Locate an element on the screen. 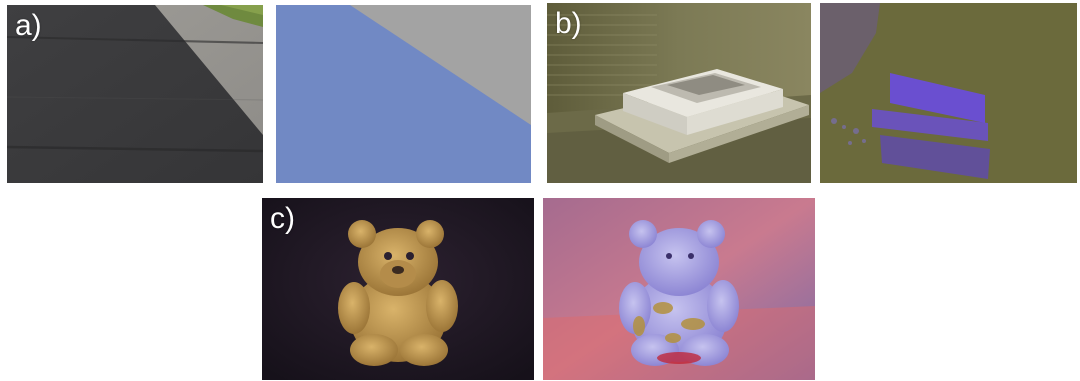 The width and height of the screenshot is (1080, 381). architectural-model-photo is located at coordinates (679, 93).